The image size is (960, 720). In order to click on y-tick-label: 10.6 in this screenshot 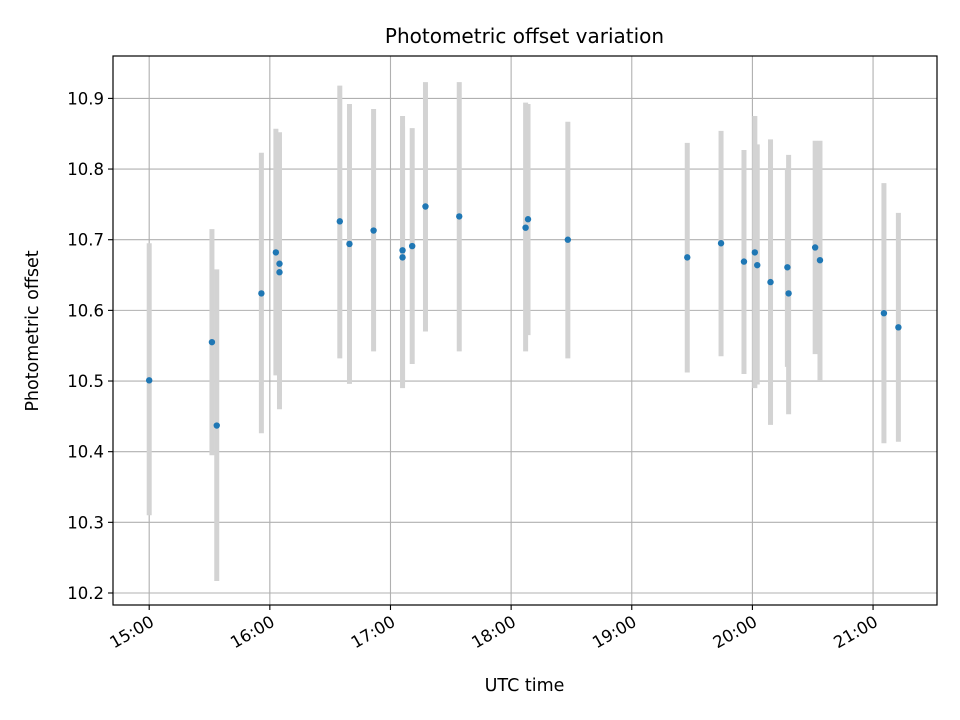, I will do `click(85, 310)`.